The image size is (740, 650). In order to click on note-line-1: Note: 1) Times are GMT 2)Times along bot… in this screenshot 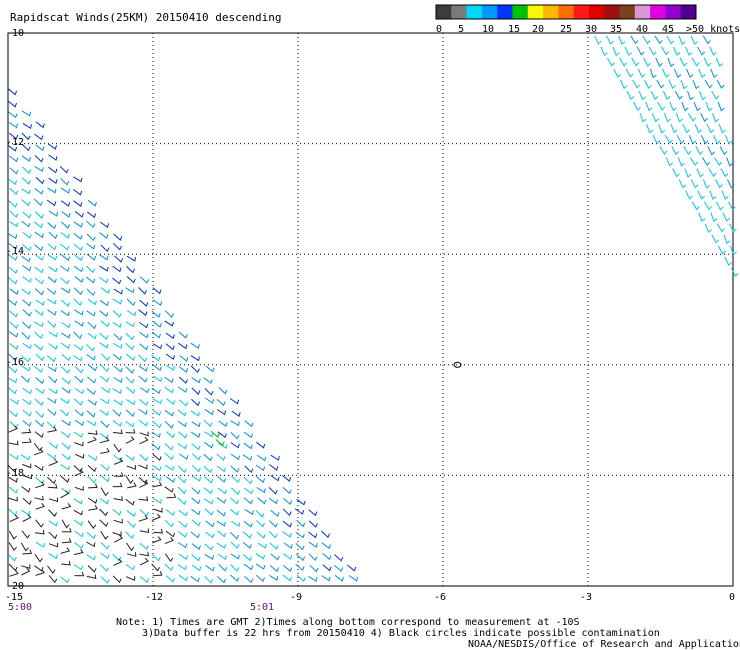, I will do `click(348, 622)`.